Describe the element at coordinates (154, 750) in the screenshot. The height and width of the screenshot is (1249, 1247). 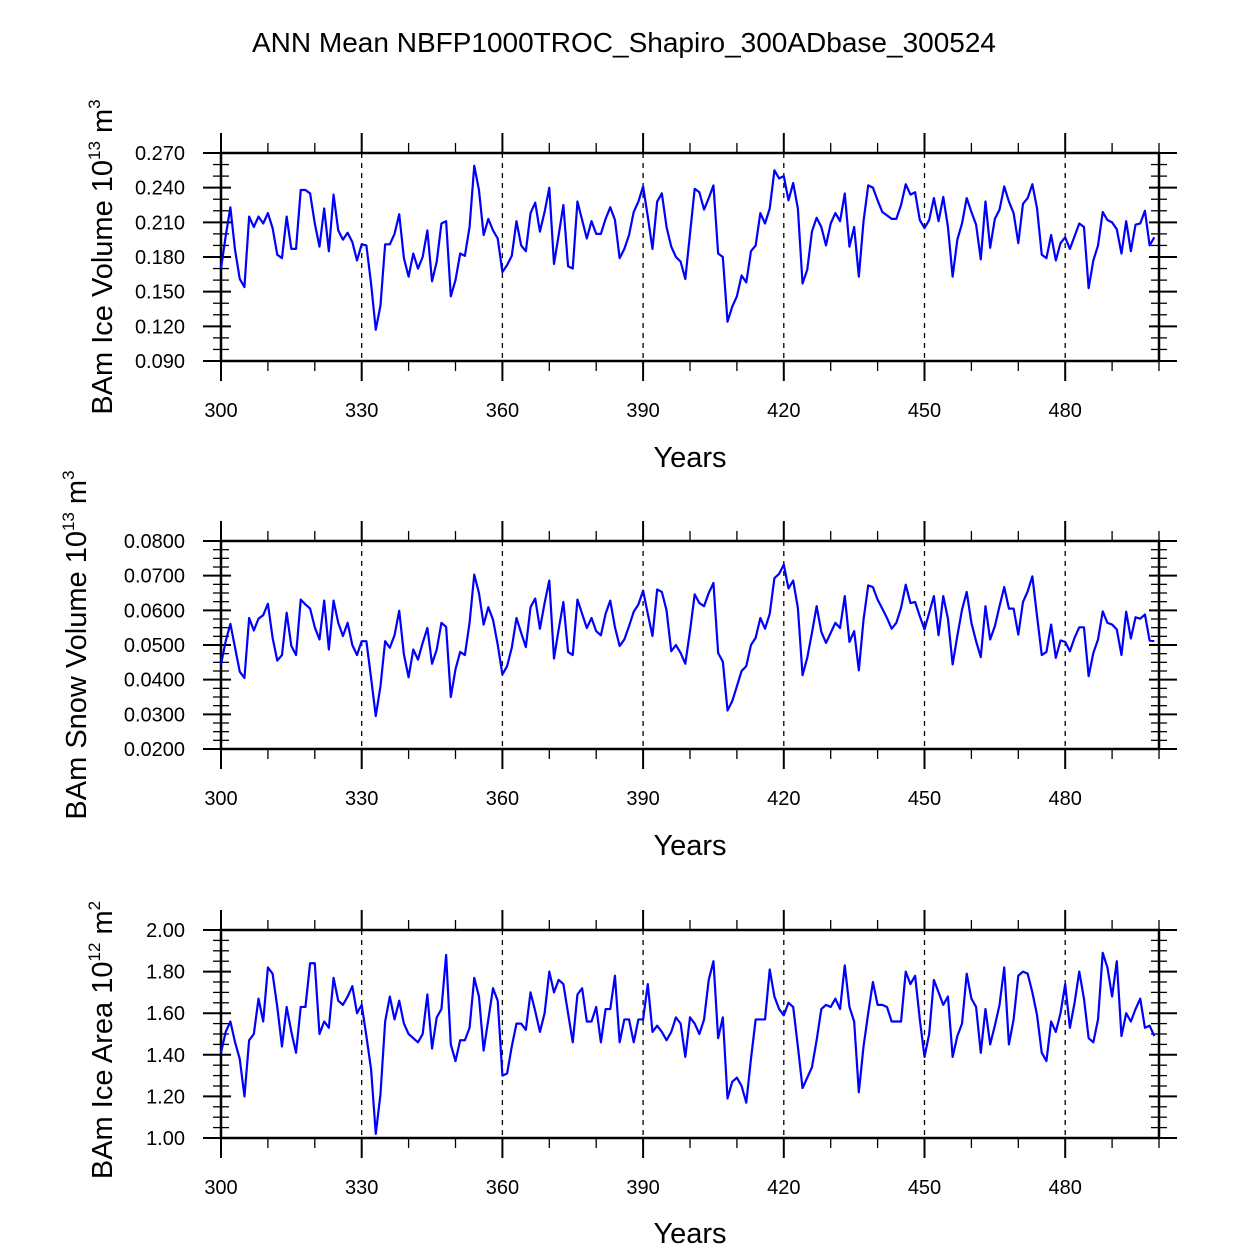
I see `y-tick-label: 0.0200` at that location.